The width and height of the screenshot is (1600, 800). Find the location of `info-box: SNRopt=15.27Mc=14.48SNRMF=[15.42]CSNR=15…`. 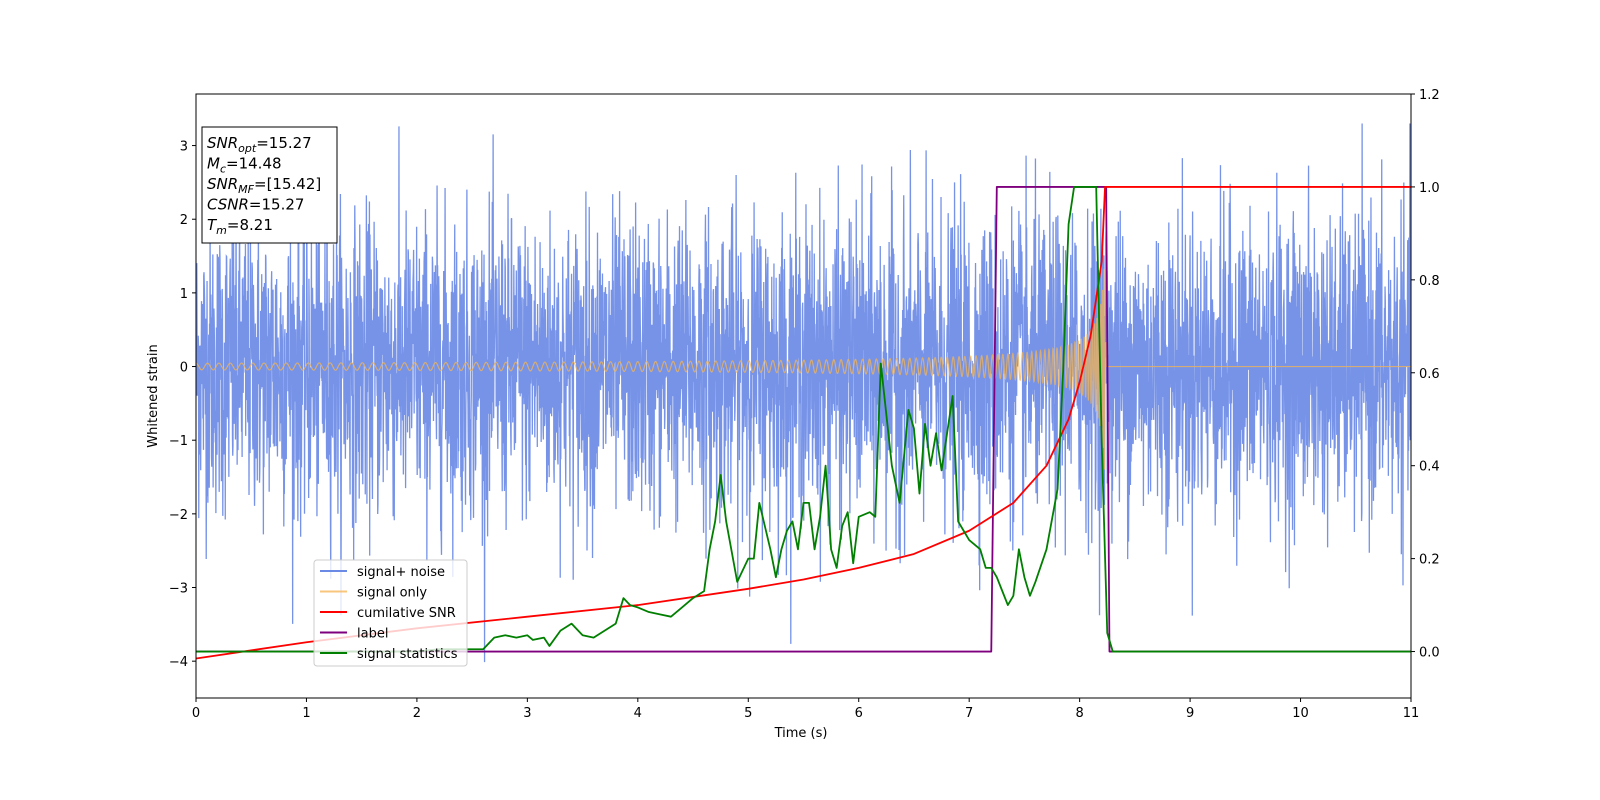

info-box: SNRopt=15.27Mc=14.48SNRMF=[15.42]CSNR=15… is located at coordinates (269, 185).